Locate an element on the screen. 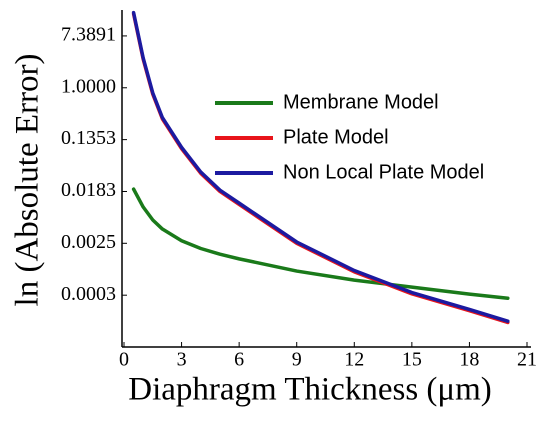 The image size is (550, 423). x-tick-label: 6 is located at coordinates (239, 360).